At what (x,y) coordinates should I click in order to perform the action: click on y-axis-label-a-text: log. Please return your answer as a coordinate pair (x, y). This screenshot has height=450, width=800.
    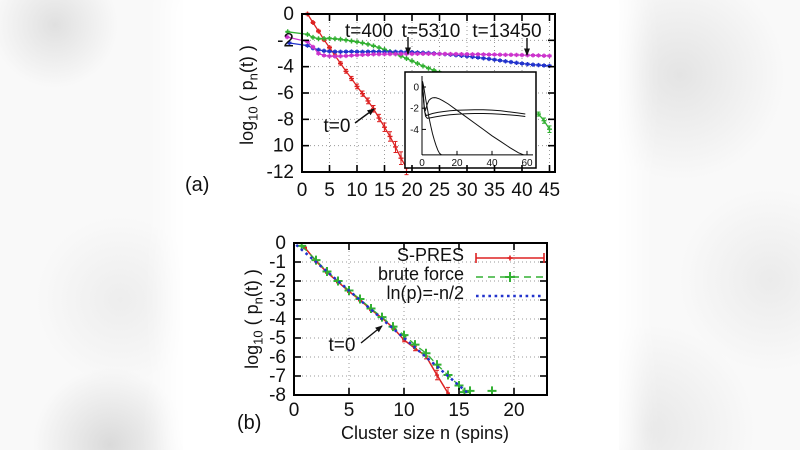
    Looking at the image, I should click on (247, 132).